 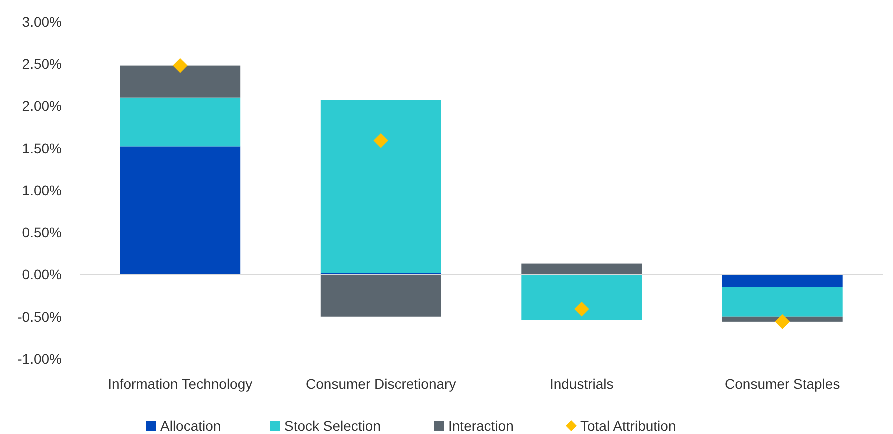 What do you see at coordinates (40, 358) in the screenshot?
I see `y-tick-label: -1.00%` at bounding box center [40, 358].